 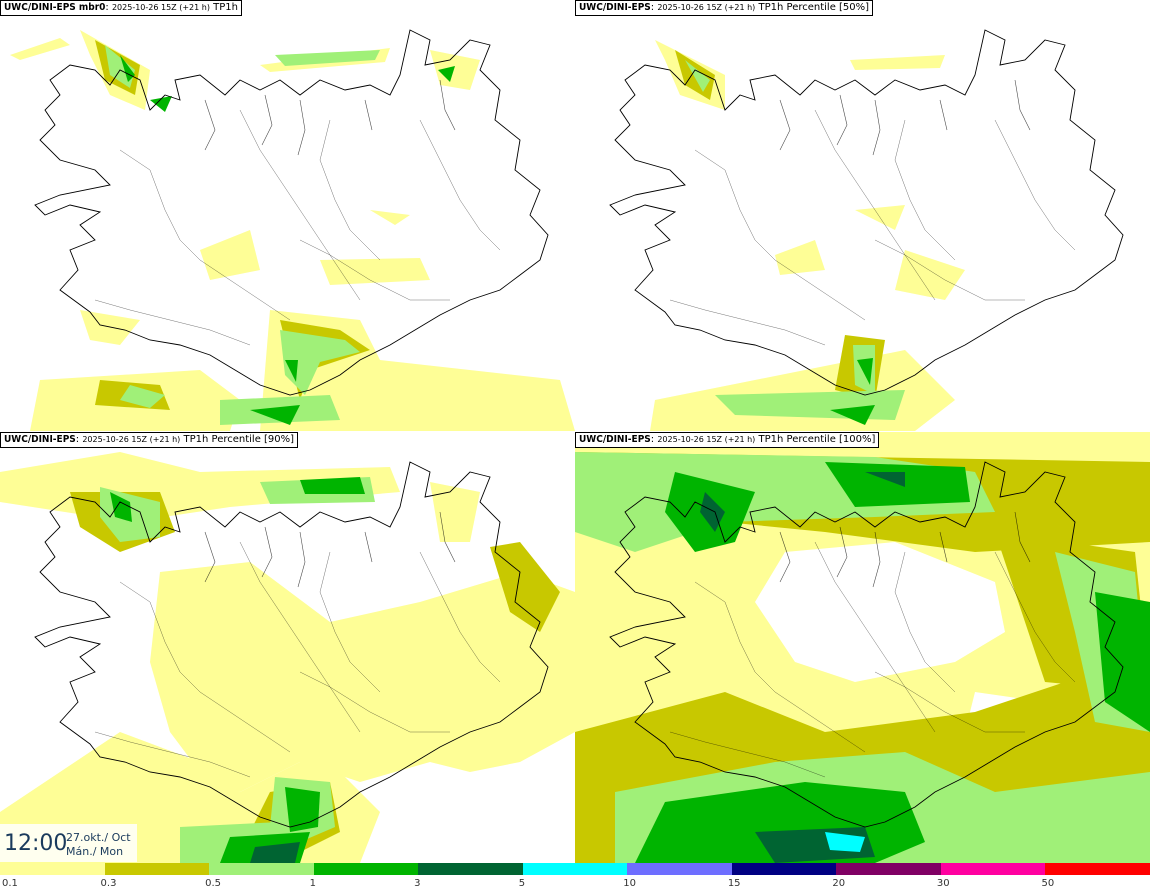 What do you see at coordinates (417, 883) in the screenshot?
I see `colorbar-label: 3` at bounding box center [417, 883].